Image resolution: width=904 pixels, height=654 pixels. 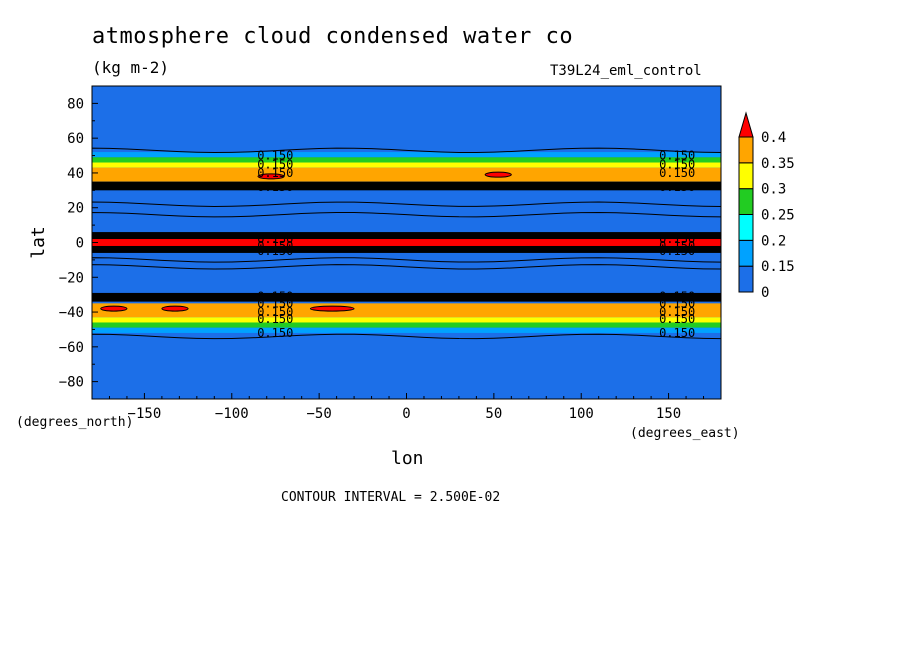 I want to click on contour-interval-note: CONTOUR INTERVAL = 2.500E-02, so click(x=391, y=497).